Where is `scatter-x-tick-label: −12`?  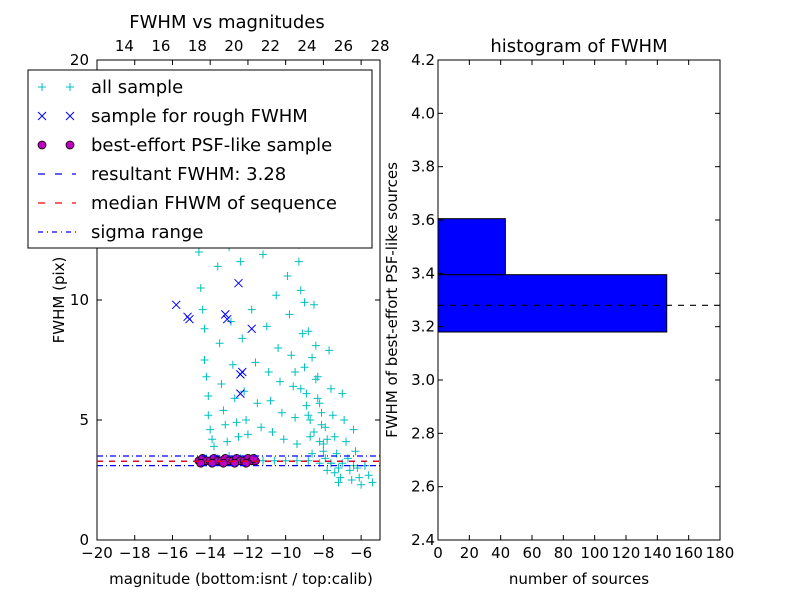 scatter-x-tick-label: −12 is located at coordinates (248, 553).